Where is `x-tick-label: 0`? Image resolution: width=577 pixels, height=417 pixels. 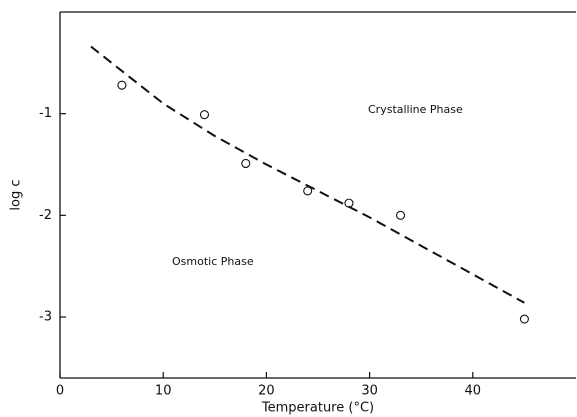
x-tick-label: 0 is located at coordinates (60, 391).